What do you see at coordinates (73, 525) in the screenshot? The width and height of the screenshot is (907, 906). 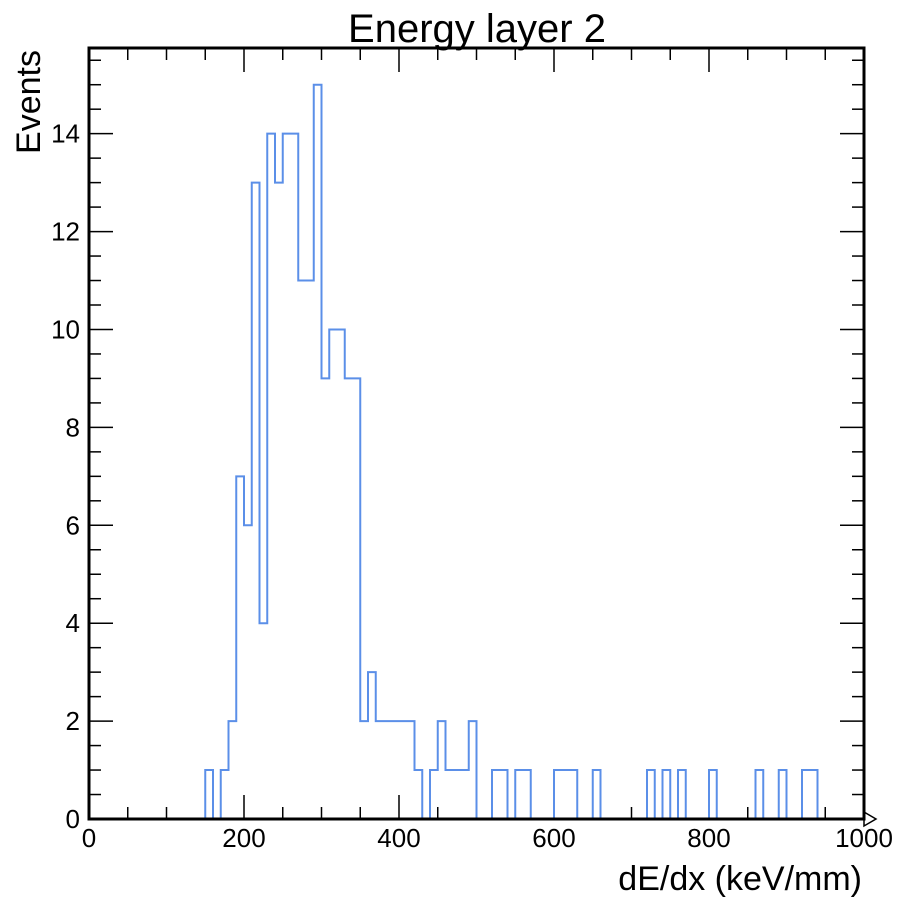 I see `y-tick-label: 6` at bounding box center [73, 525].